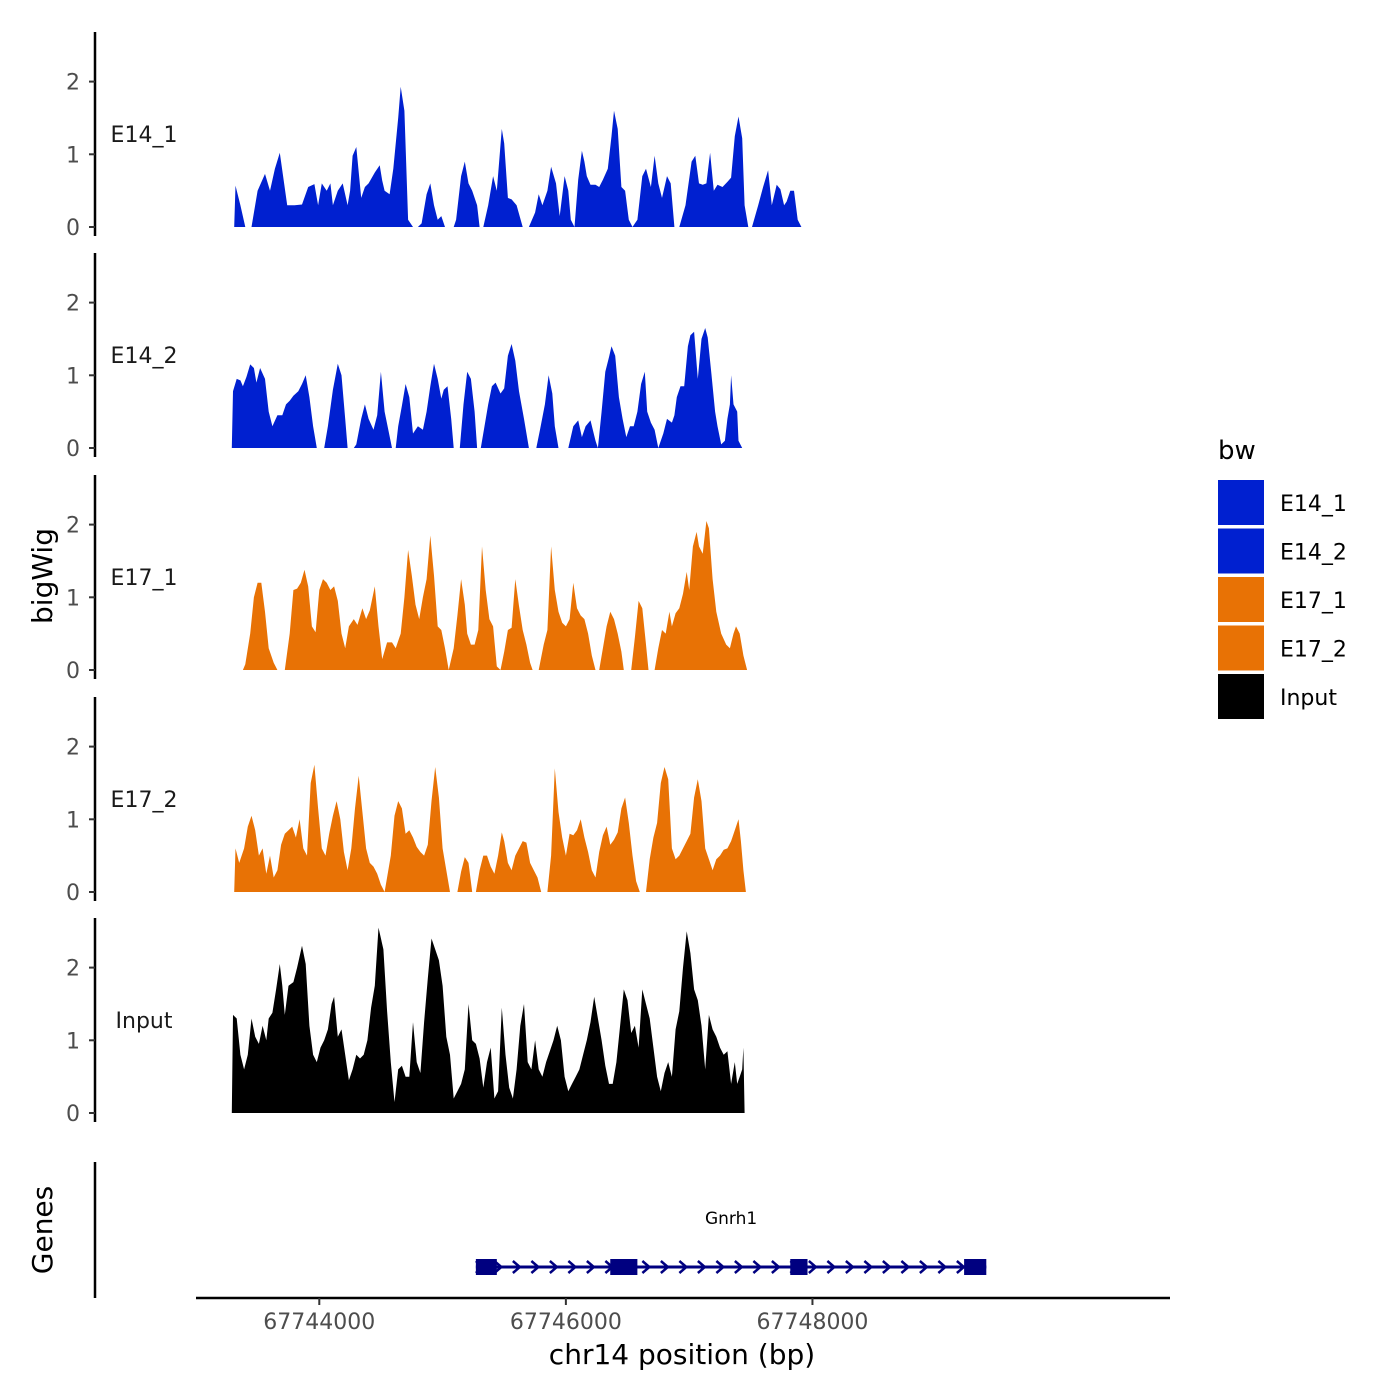 The width and height of the screenshot is (1400, 1400). What do you see at coordinates (1313, 601) in the screenshot?
I see `legend-label-E17_1: E17_1` at bounding box center [1313, 601].